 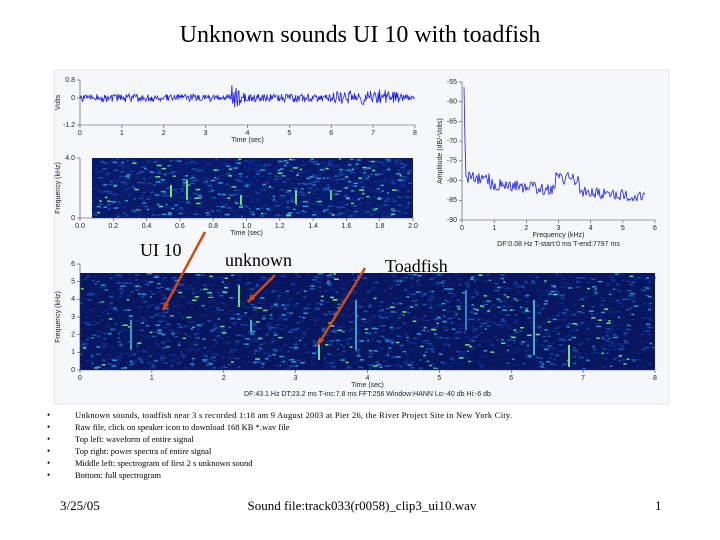 What do you see at coordinates (70, 158) in the screenshot?
I see `y-tick-label: 4.0` at bounding box center [70, 158].